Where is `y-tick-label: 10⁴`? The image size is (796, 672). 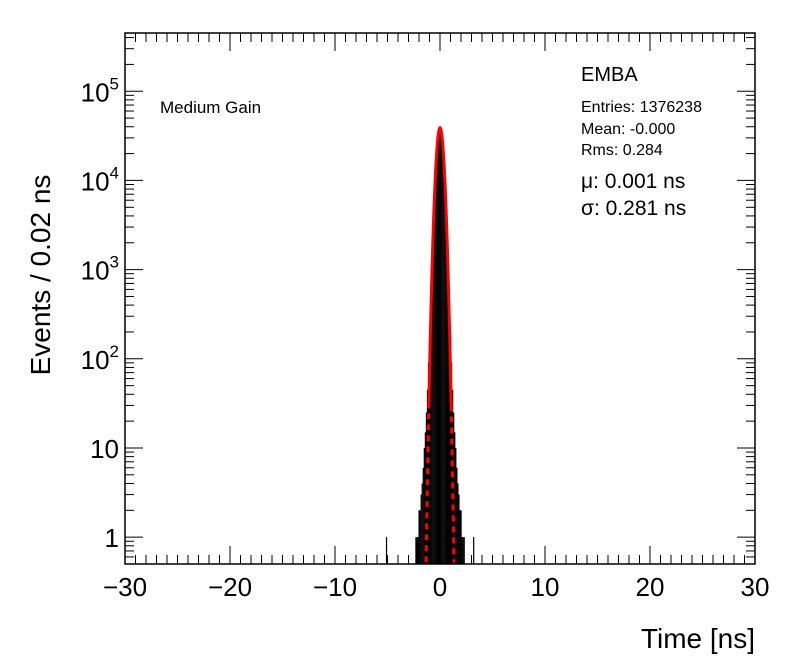 y-tick-label: 10⁴ is located at coordinates (100, 179).